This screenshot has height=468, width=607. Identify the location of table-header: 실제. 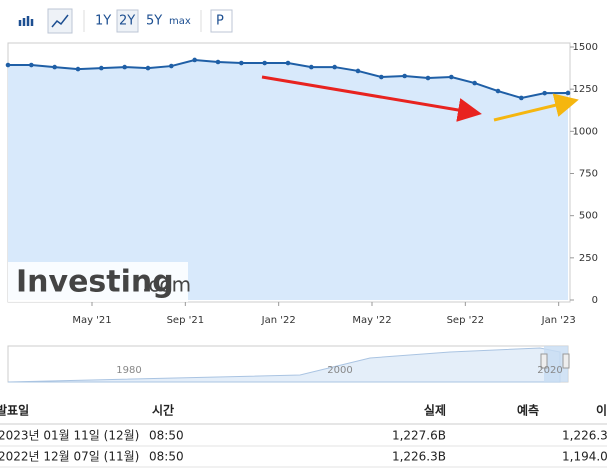
(435, 410).